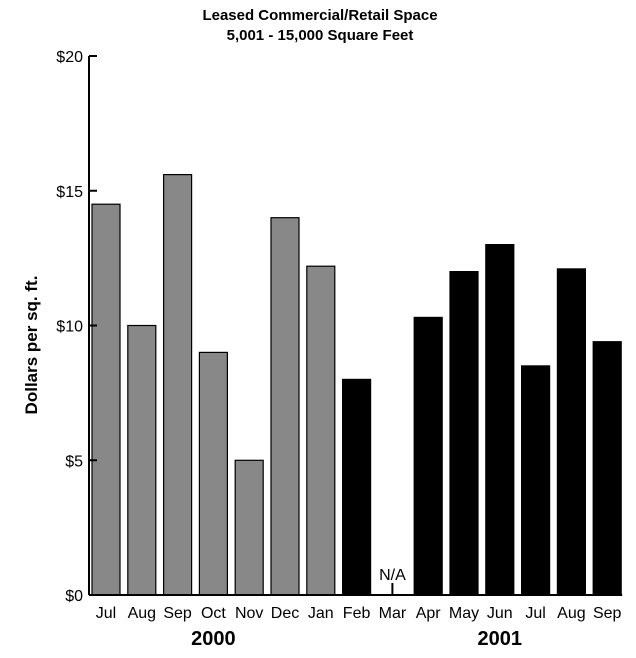  I want to click on x-tick-label-11: Jun, so click(500, 613).